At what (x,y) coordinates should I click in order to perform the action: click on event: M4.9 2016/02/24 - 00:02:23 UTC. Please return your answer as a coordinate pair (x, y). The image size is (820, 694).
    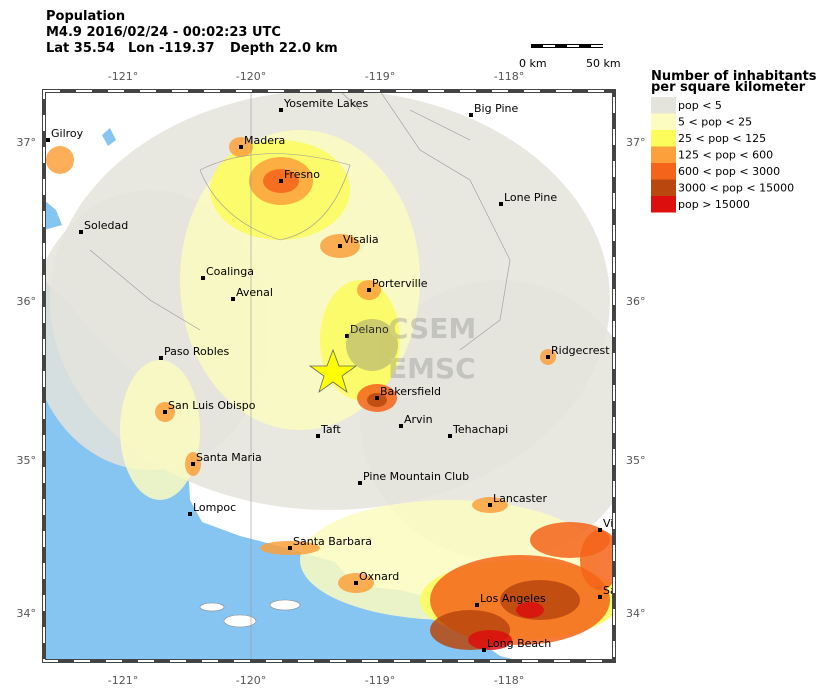
    Looking at the image, I should click on (163, 32).